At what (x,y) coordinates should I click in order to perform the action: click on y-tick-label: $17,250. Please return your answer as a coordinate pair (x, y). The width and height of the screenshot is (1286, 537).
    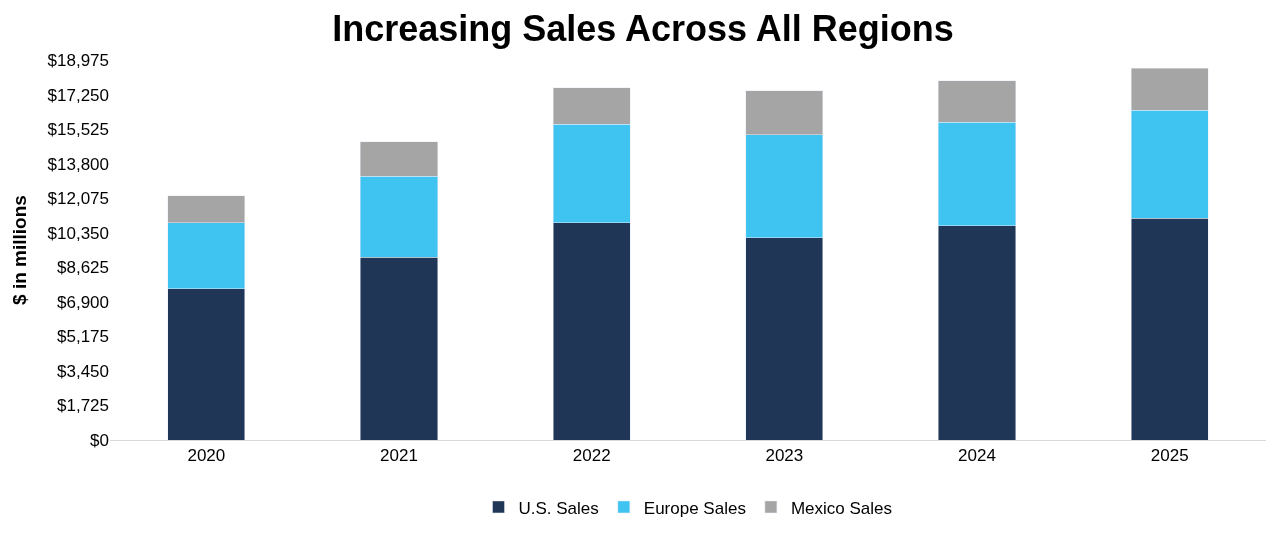
    Looking at the image, I should click on (78, 95).